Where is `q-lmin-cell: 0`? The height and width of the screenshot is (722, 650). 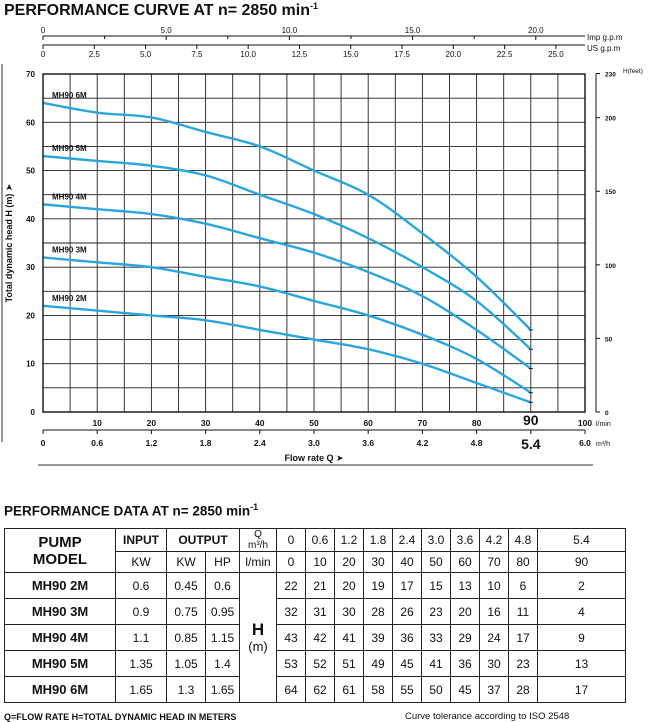 q-lmin-cell: 0 is located at coordinates (291, 562).